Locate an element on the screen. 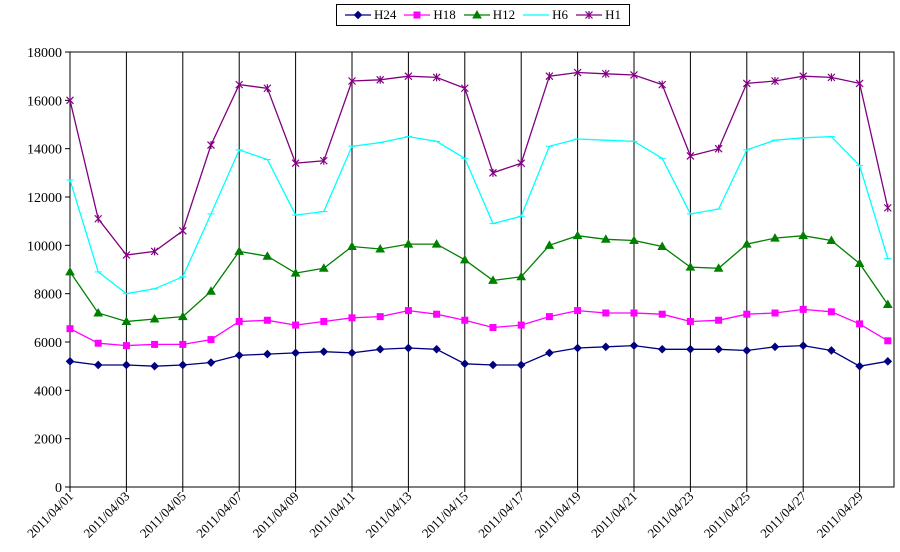 The width and height of the screenshot is (900, 552). x-tick-label: 2011/04/07 is located at coordinates (219, 514).